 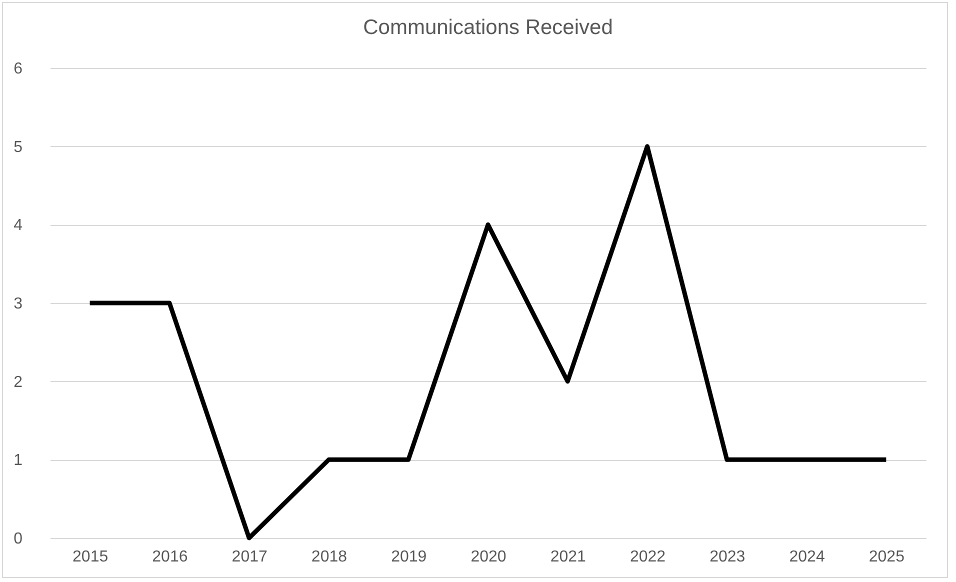 What do you see at coordinates (18, 69) in the screenshot?
I see `y-tick-label: 6` at bounding box center [18, 69].